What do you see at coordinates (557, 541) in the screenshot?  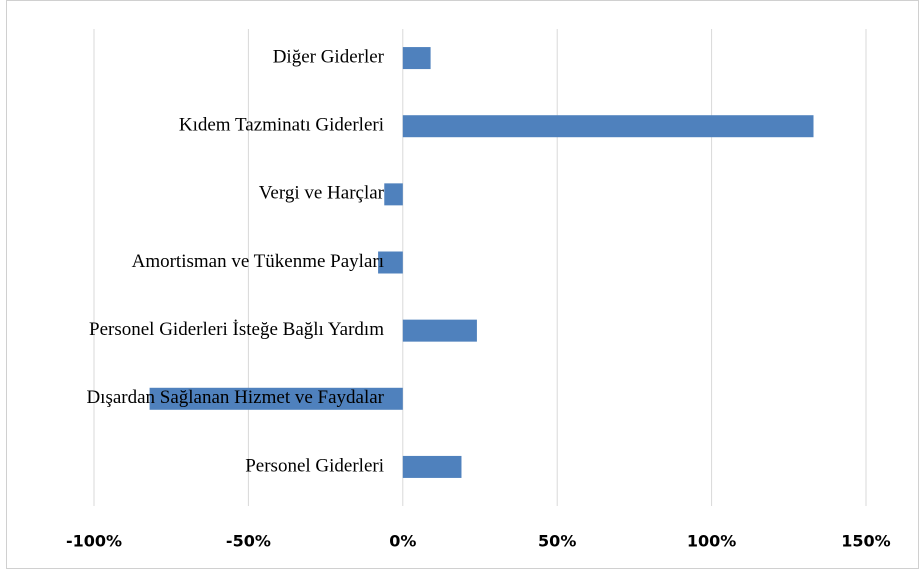 I see `x-tick-label: 50%` at bounding box center [557, 541].